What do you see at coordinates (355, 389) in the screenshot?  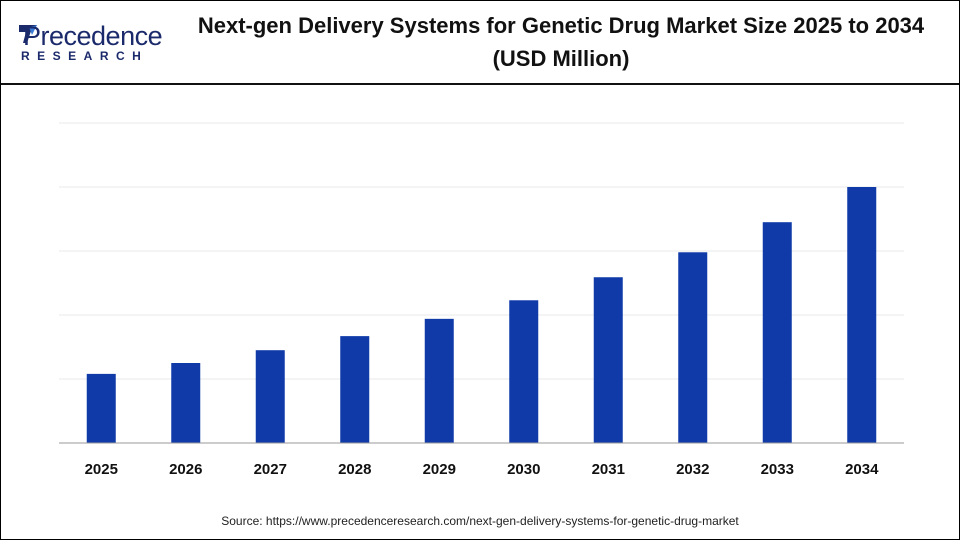 I see `bar-2028` at bounding box center [355, 389].